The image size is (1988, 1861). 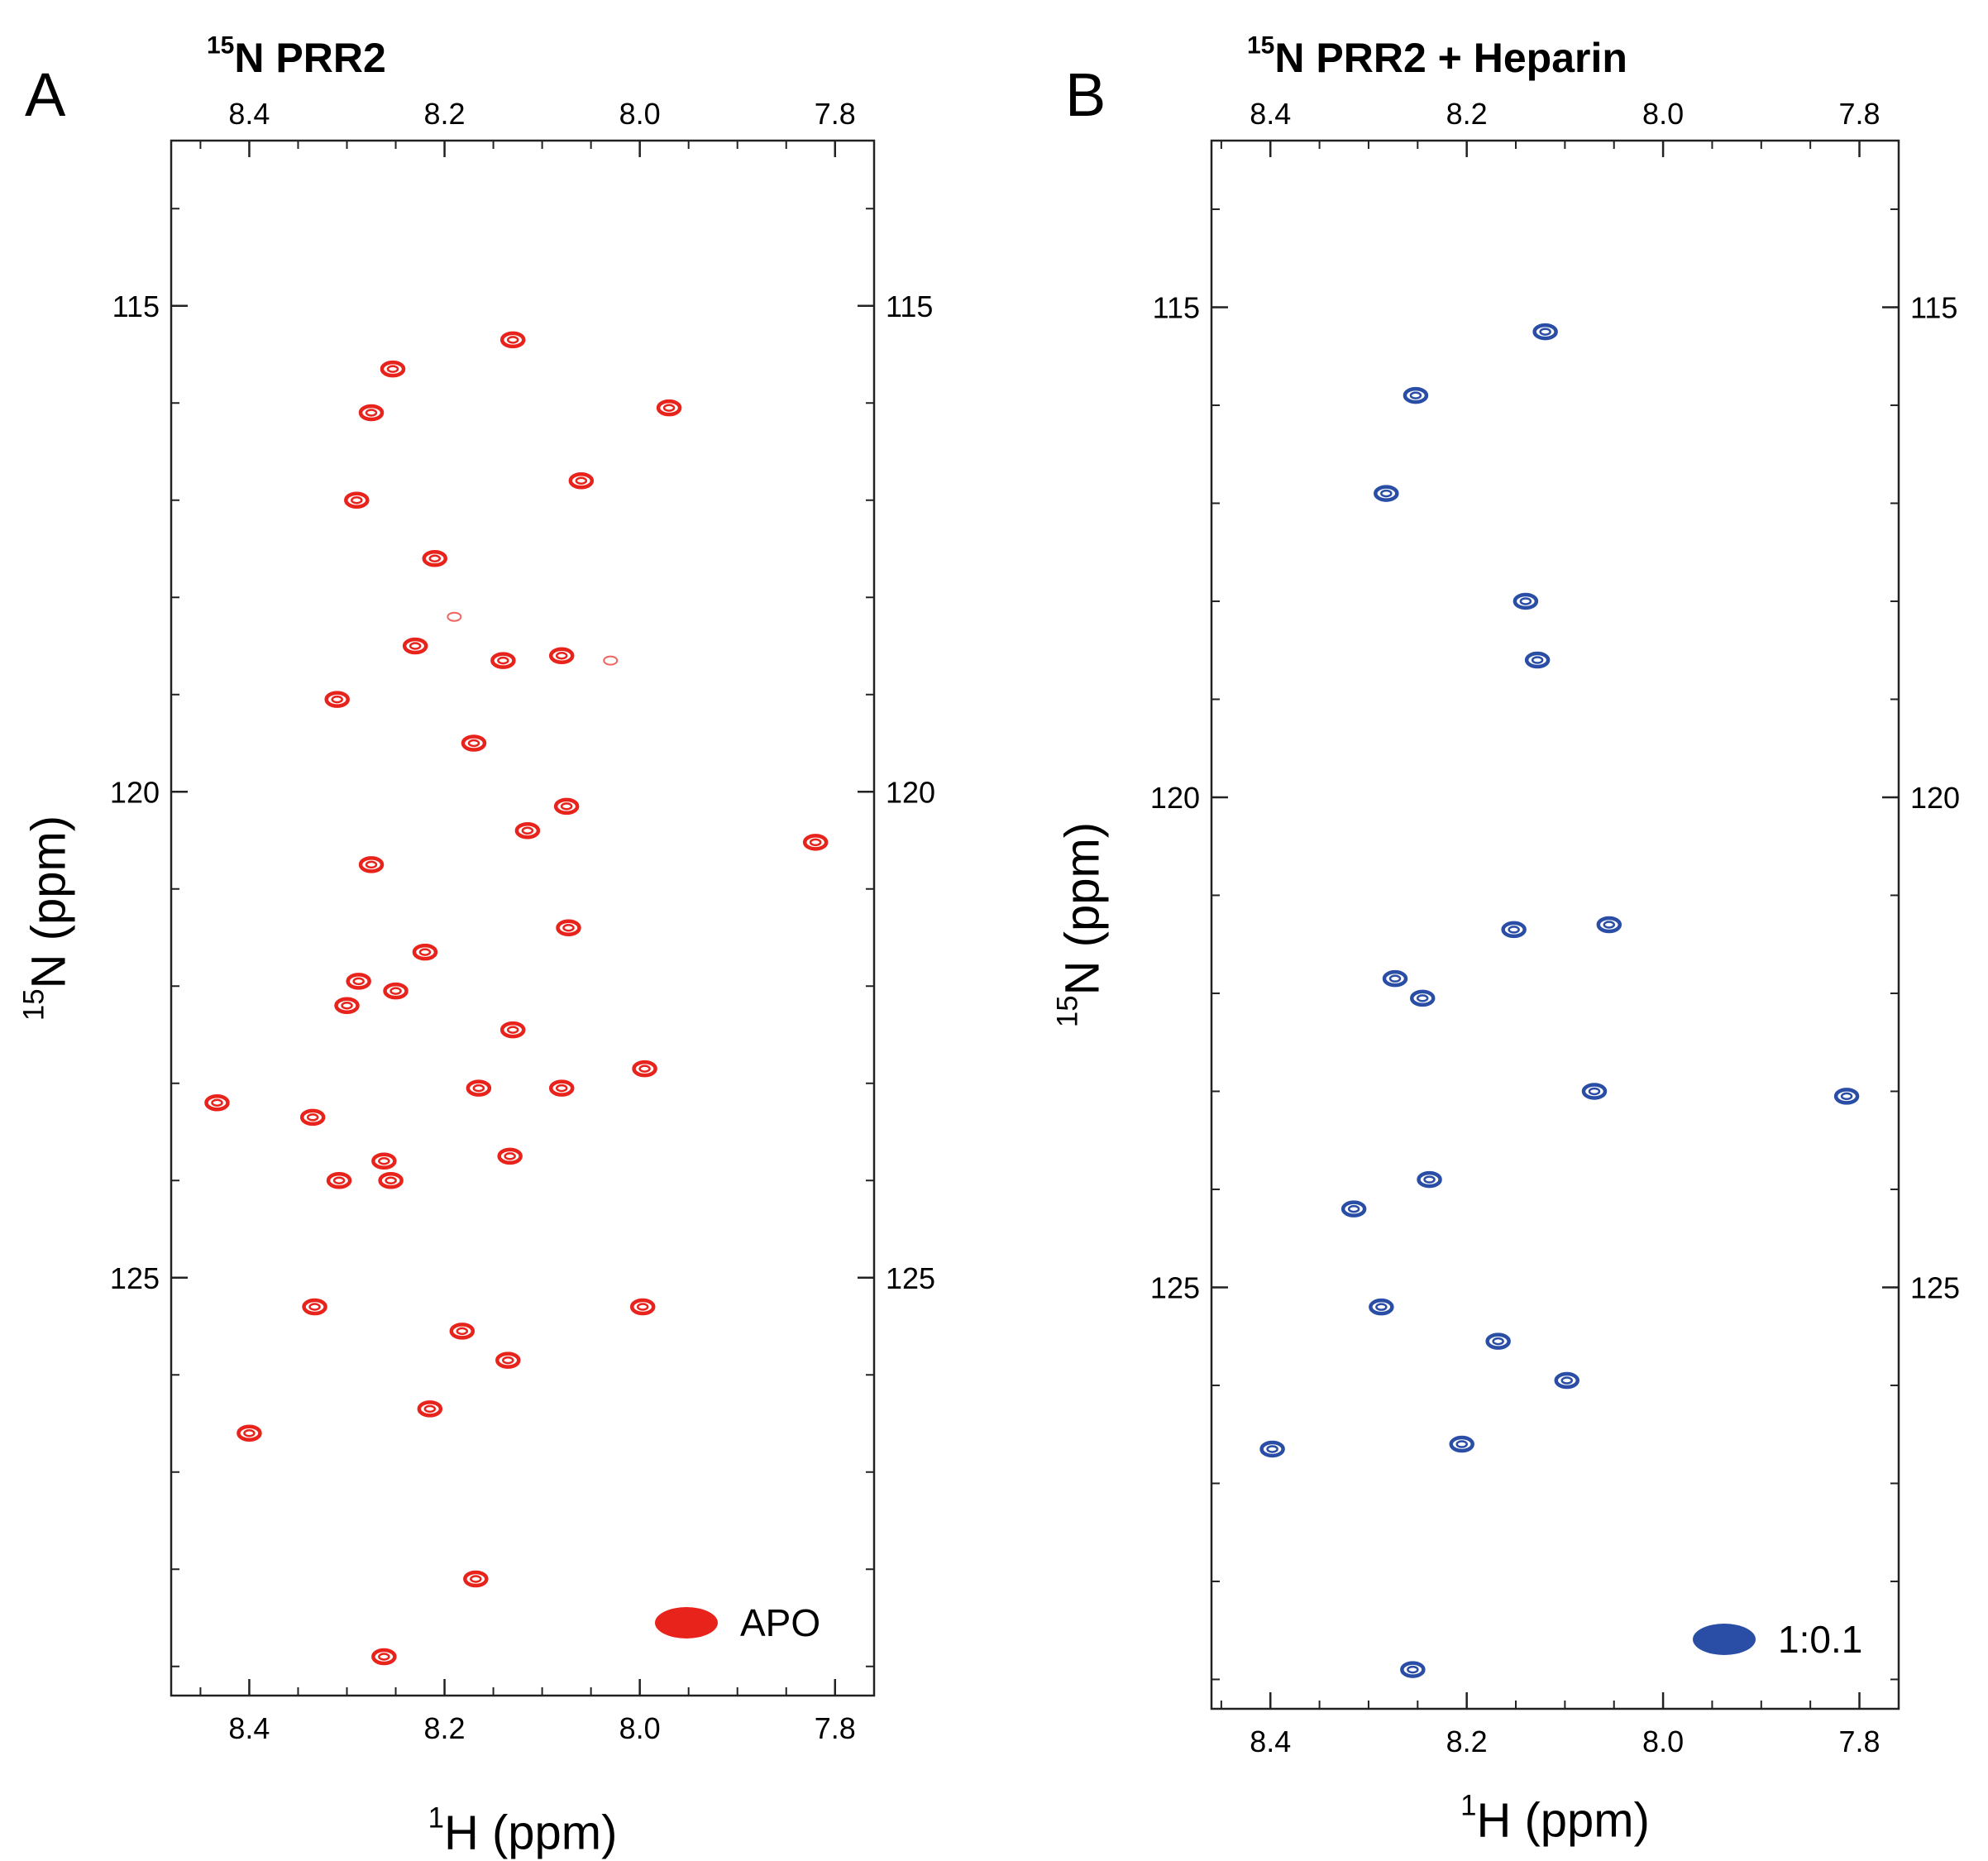 What do you see at coordinates (1935, 798) in the screenshot?
I see `y-tick-label-right: 120` at bounding box center [1935, 798].